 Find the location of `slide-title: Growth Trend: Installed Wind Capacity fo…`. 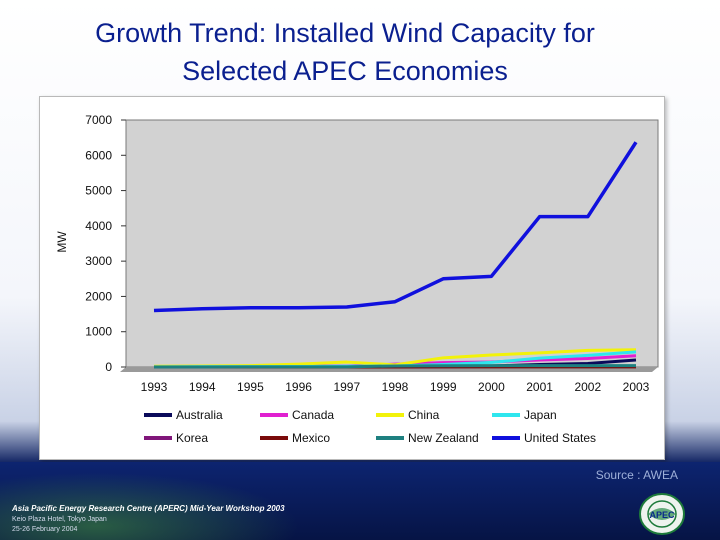

slide-title: Growth Trend: Installed Wind Capacity fo… is located at coordinates (345, 52).